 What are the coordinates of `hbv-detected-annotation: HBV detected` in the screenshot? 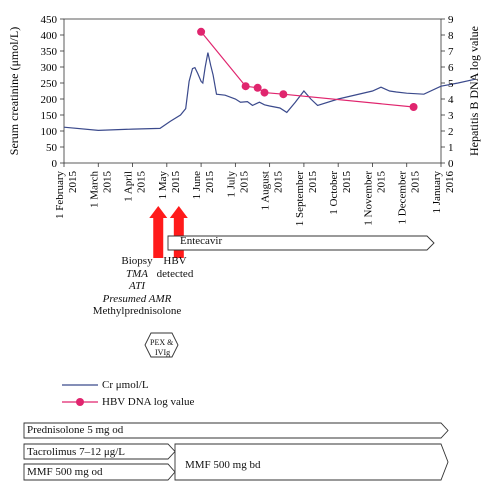 It's located at (175, 267).